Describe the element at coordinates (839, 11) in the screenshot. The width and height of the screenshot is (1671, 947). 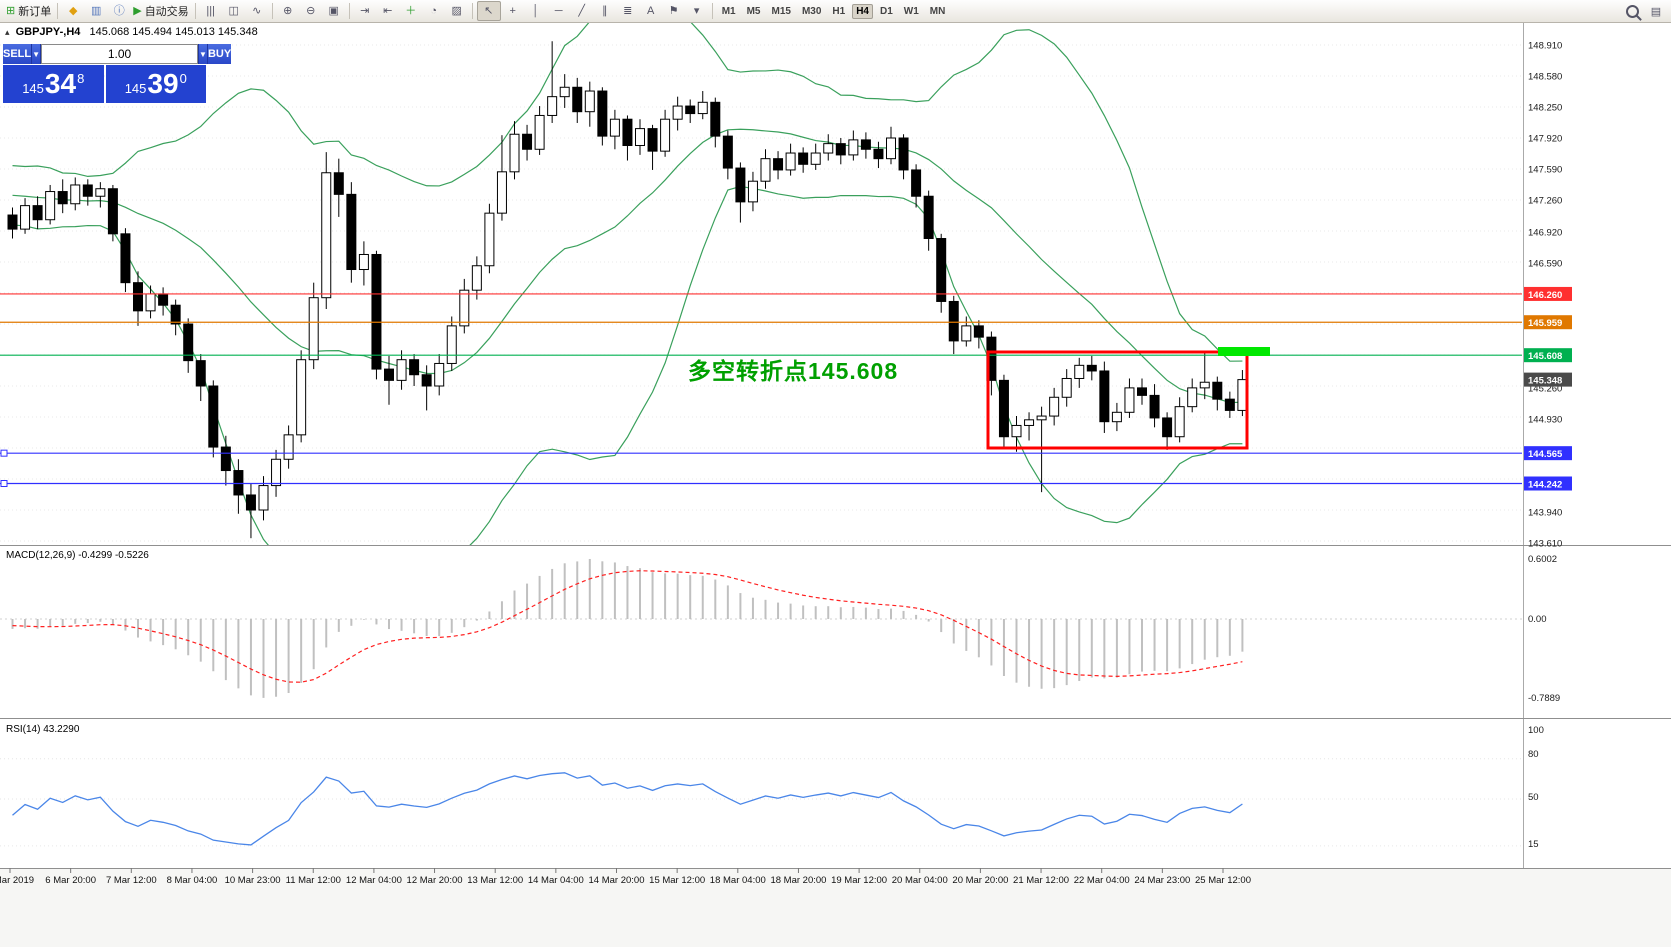
I see `timeframe-h1-button: H1` at that location.